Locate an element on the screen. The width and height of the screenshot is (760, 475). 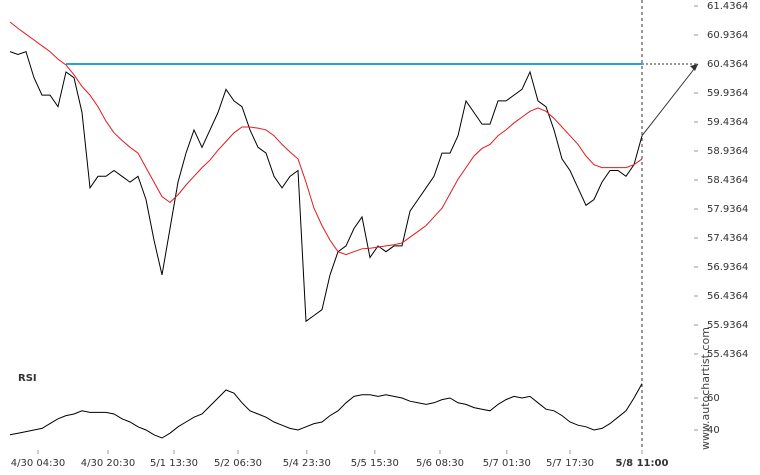
x-tick-label: 5/1 13:30 is located at coordinates (174, 463).